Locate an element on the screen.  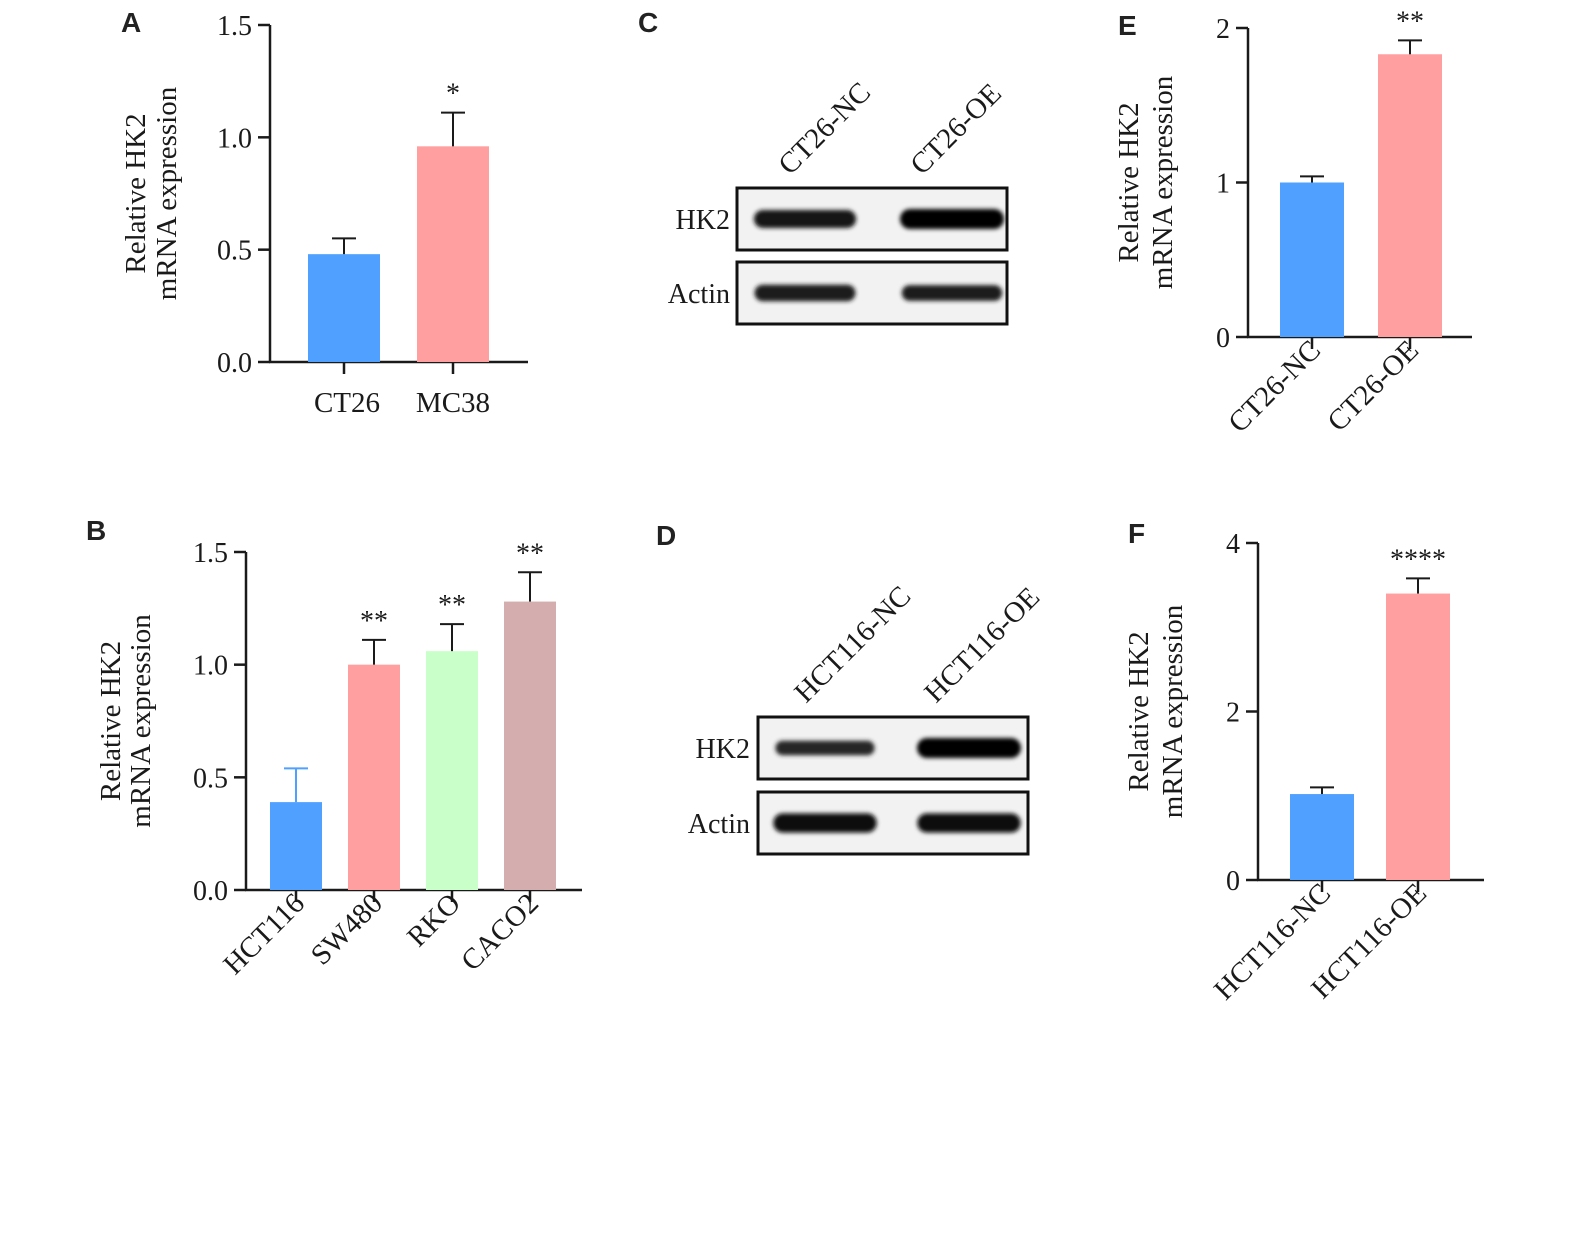
chart-a-y-tick-label: 0.5 is located at coordinates (234, 251).